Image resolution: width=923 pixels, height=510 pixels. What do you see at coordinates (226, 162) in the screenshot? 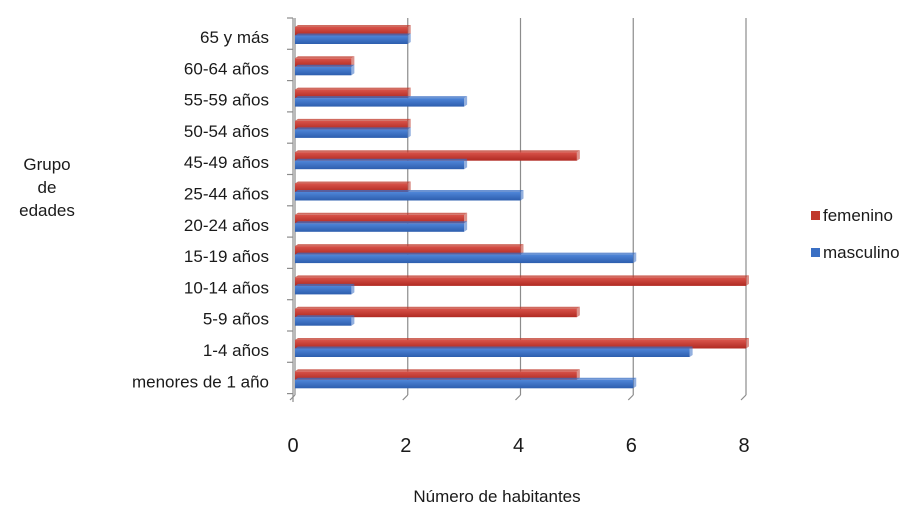
I see `category-label: 45-49 años` at bounding box center [226, 162].